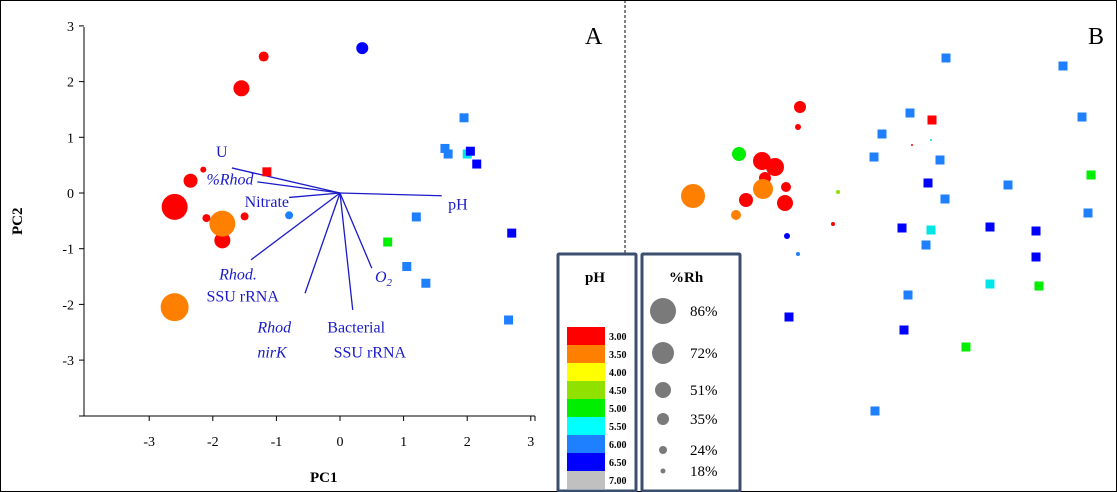 Image resolution: width=1117 pixels, height=492 pixels. What do you see at coordinates (597, 372) in the screenshot?
I see `ph-legend: pH 3.00 3.50 4.00 4.50 5.00 5.50 6.00 6.50 7.00` at bounding box center [597, 372].